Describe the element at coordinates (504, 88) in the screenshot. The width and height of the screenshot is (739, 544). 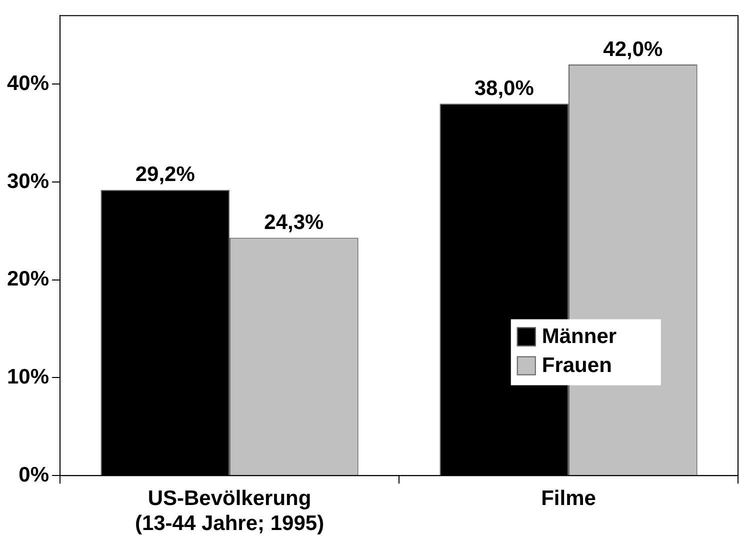
I see `data-label: 38,0%` at that location.